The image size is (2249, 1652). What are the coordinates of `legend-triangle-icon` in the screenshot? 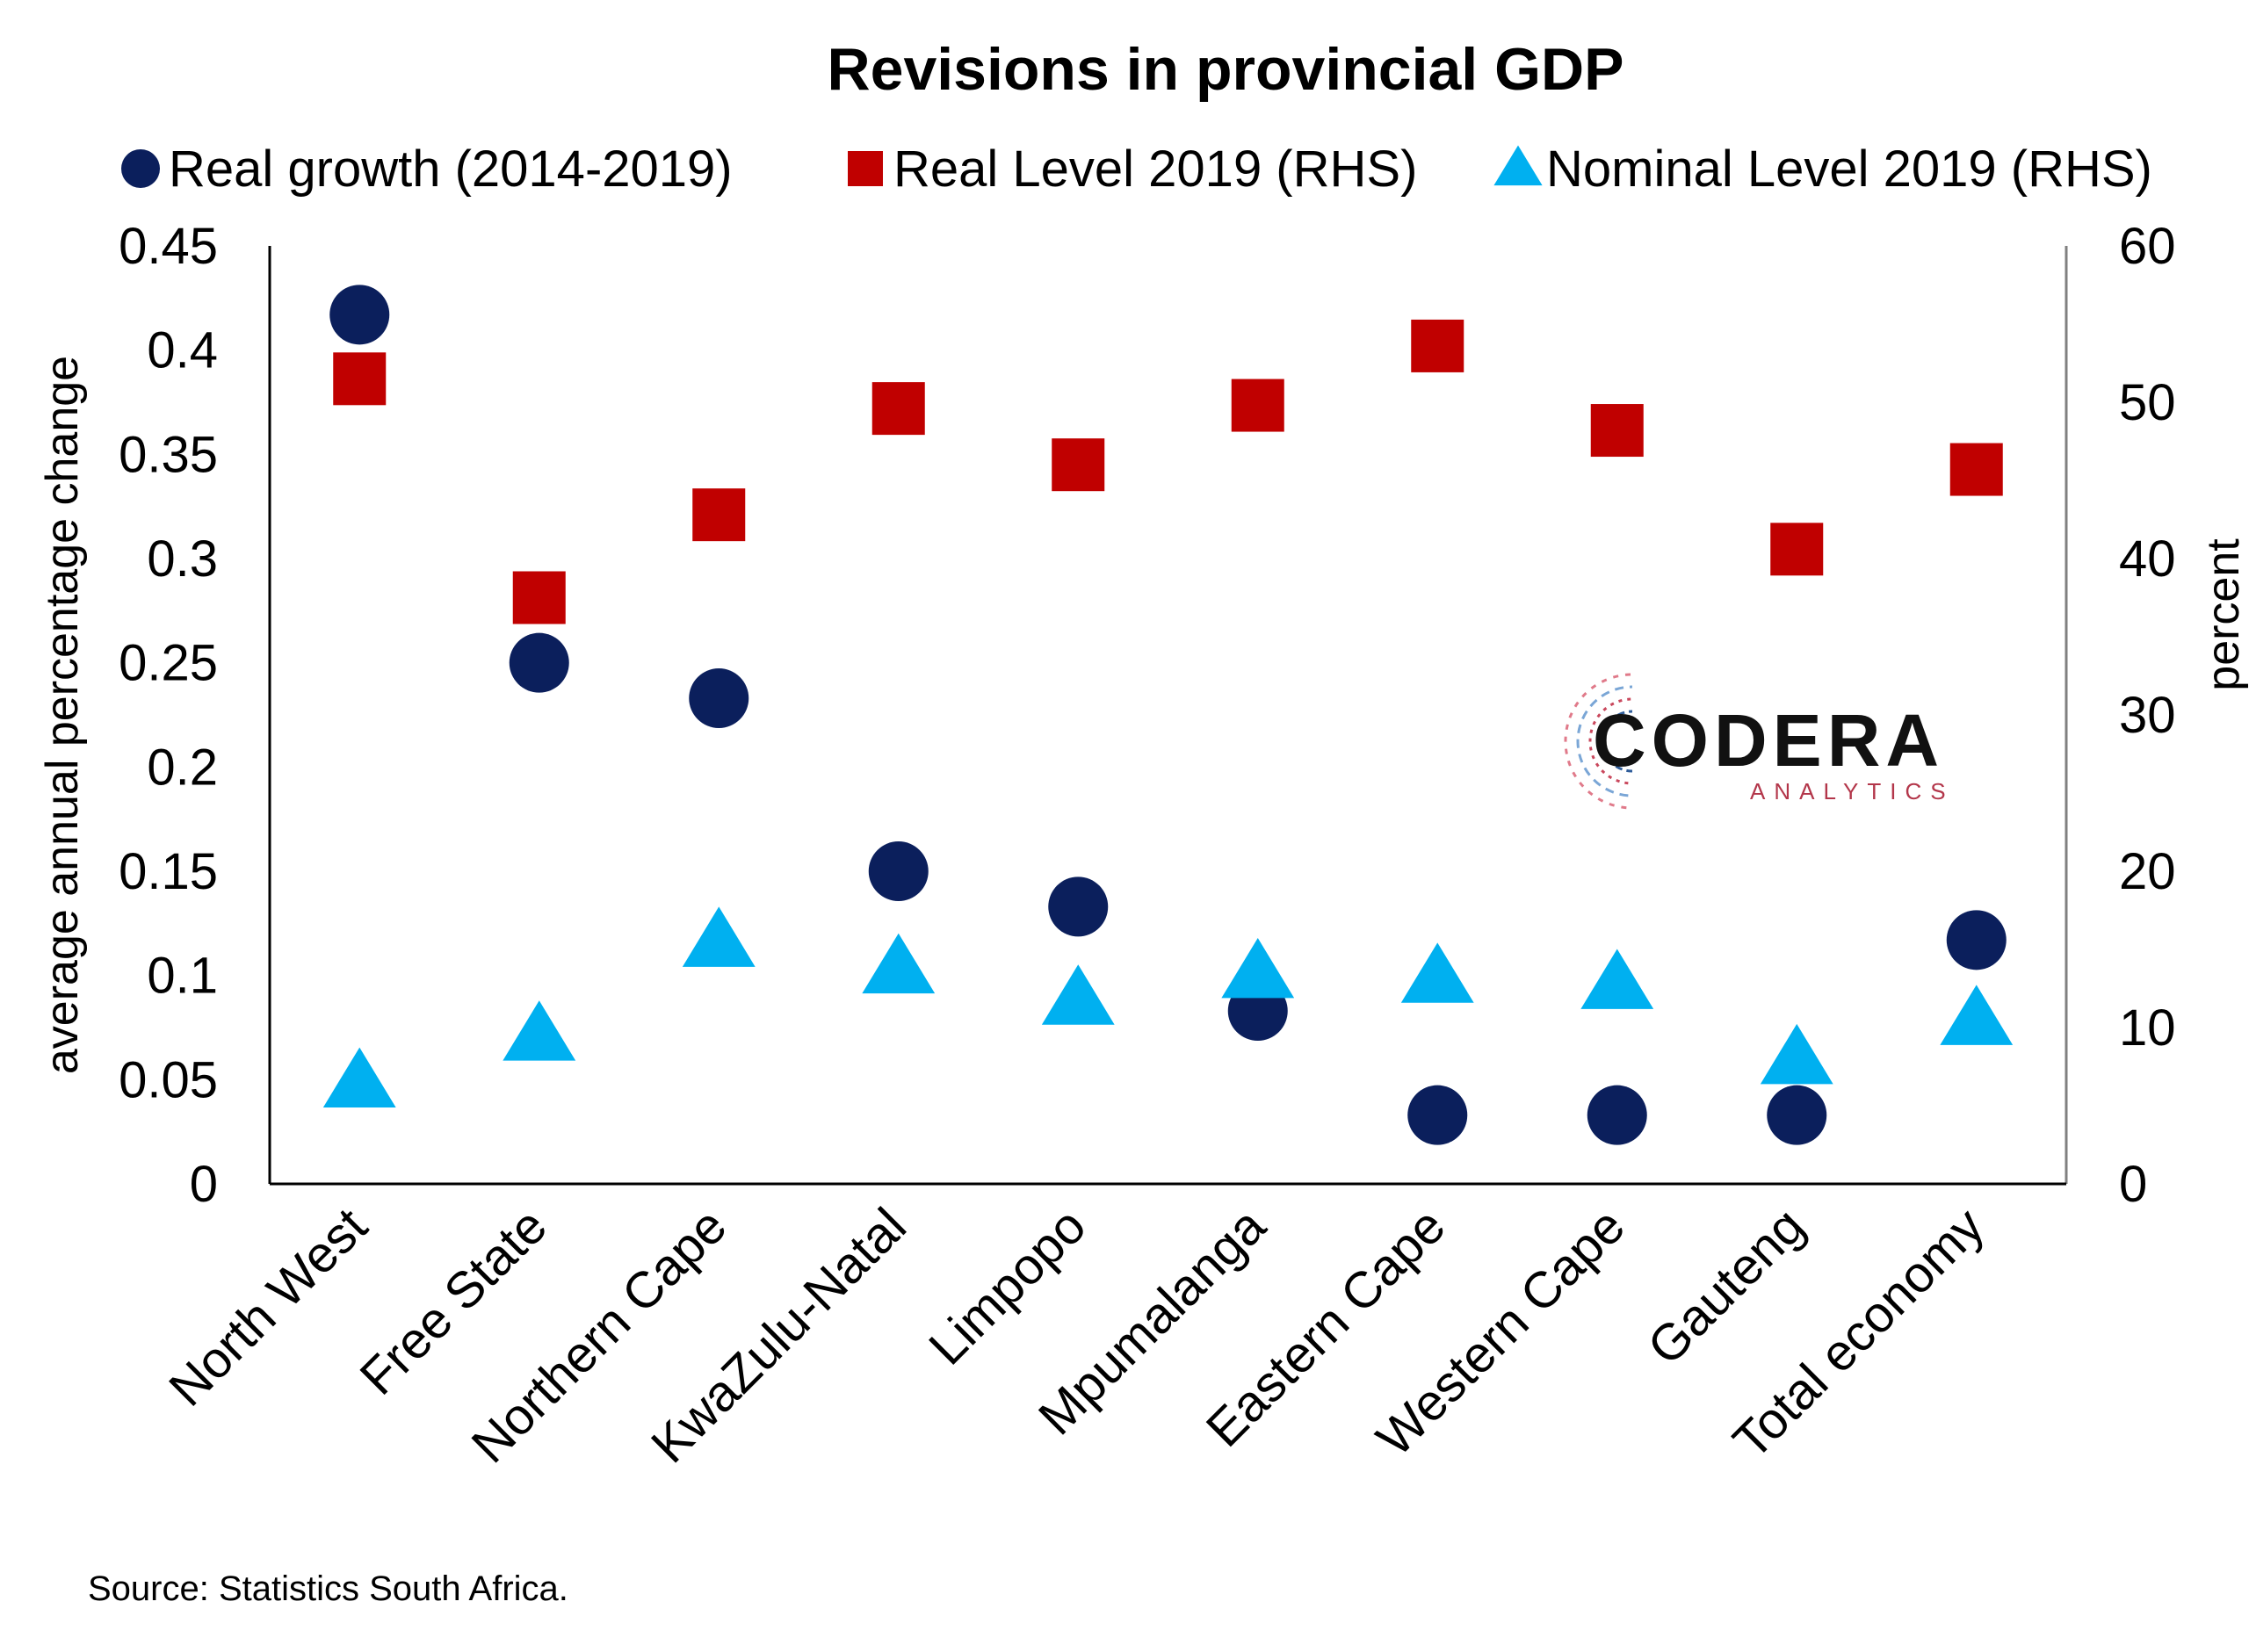 It's located at (1518, 165).